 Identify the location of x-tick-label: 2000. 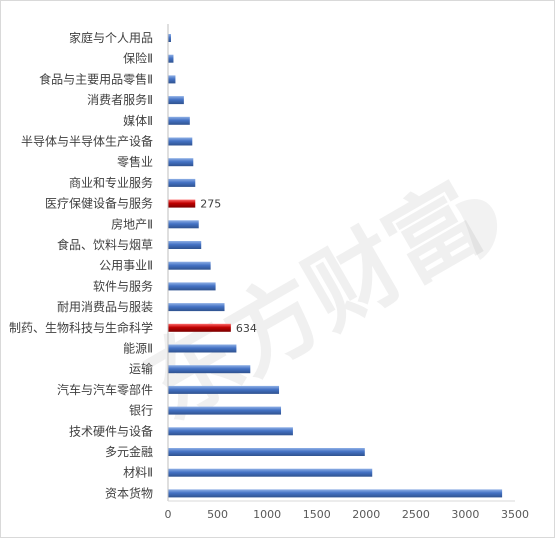
(366, 514).